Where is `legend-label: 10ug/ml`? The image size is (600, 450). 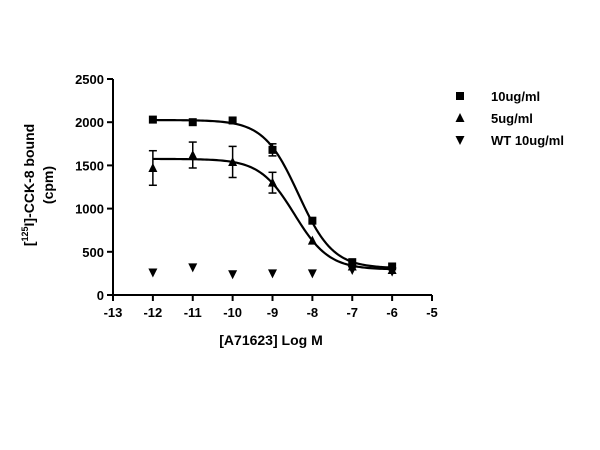
legend-label: 10ug/ml is located at coordinates (515, 96).